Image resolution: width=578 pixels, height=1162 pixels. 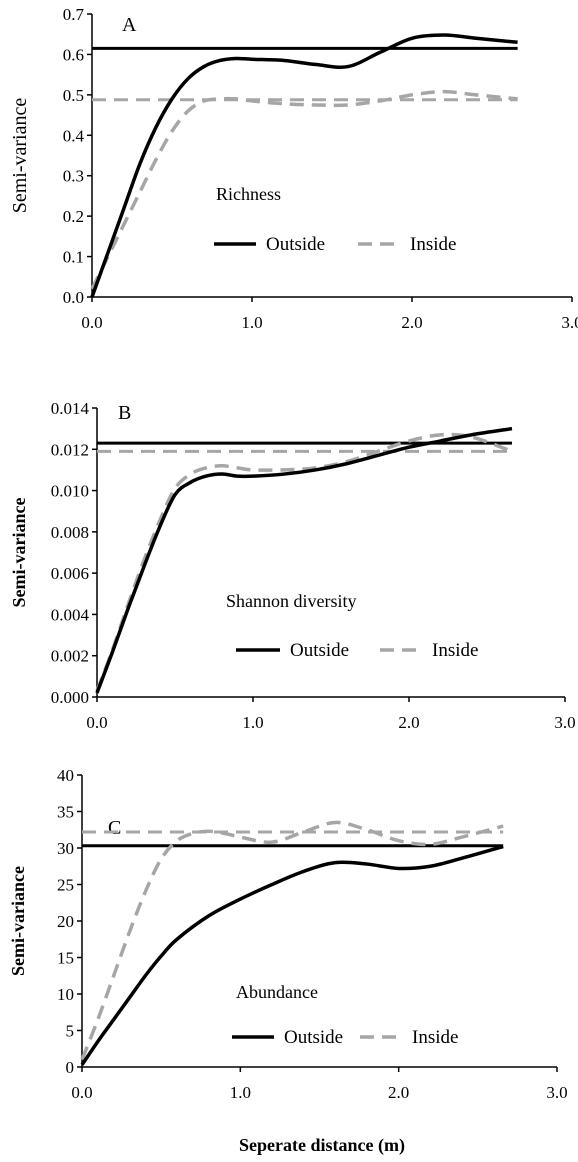 What do you see at coordinates (65, 958) in the screenshot?
I see `y-tick-label: 15` at bounding box center [65, 958].